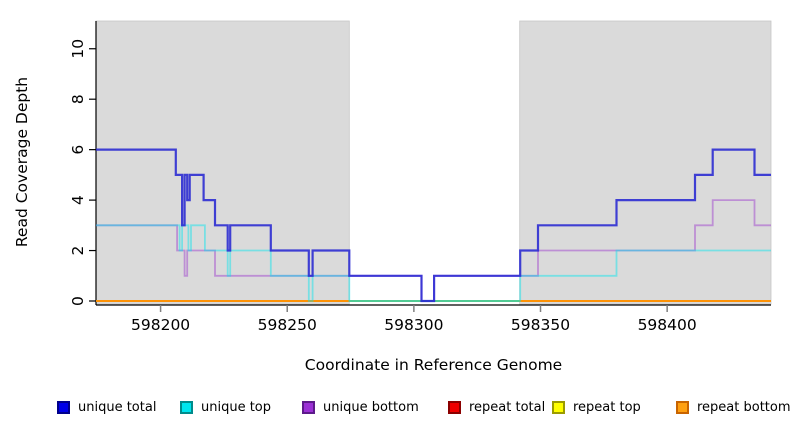  What do you see at coordinates (236, 407) in the screenshot?
I see `legend-label: unique top` at bounding box center [236, 407].